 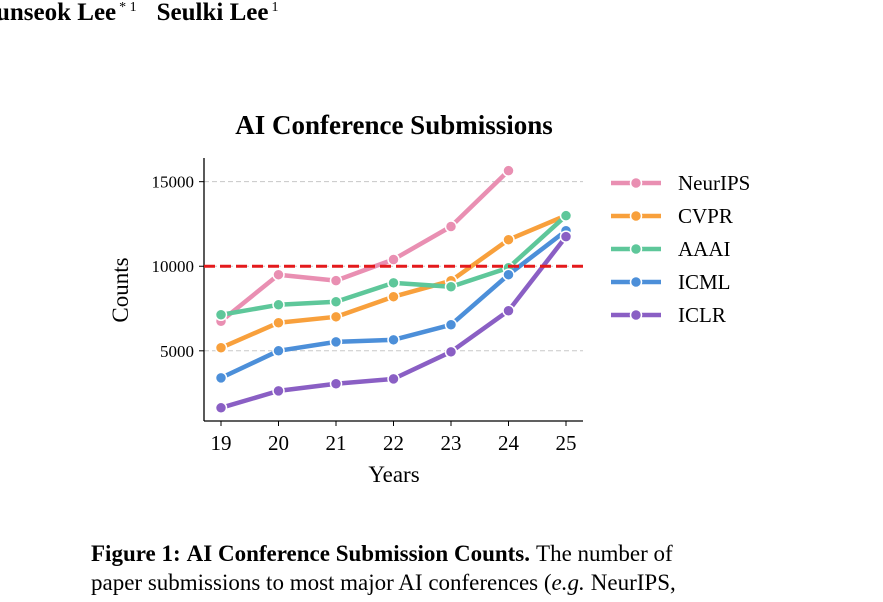 I want to click on author-name: unseok Lee, so click(x=58, y=13).